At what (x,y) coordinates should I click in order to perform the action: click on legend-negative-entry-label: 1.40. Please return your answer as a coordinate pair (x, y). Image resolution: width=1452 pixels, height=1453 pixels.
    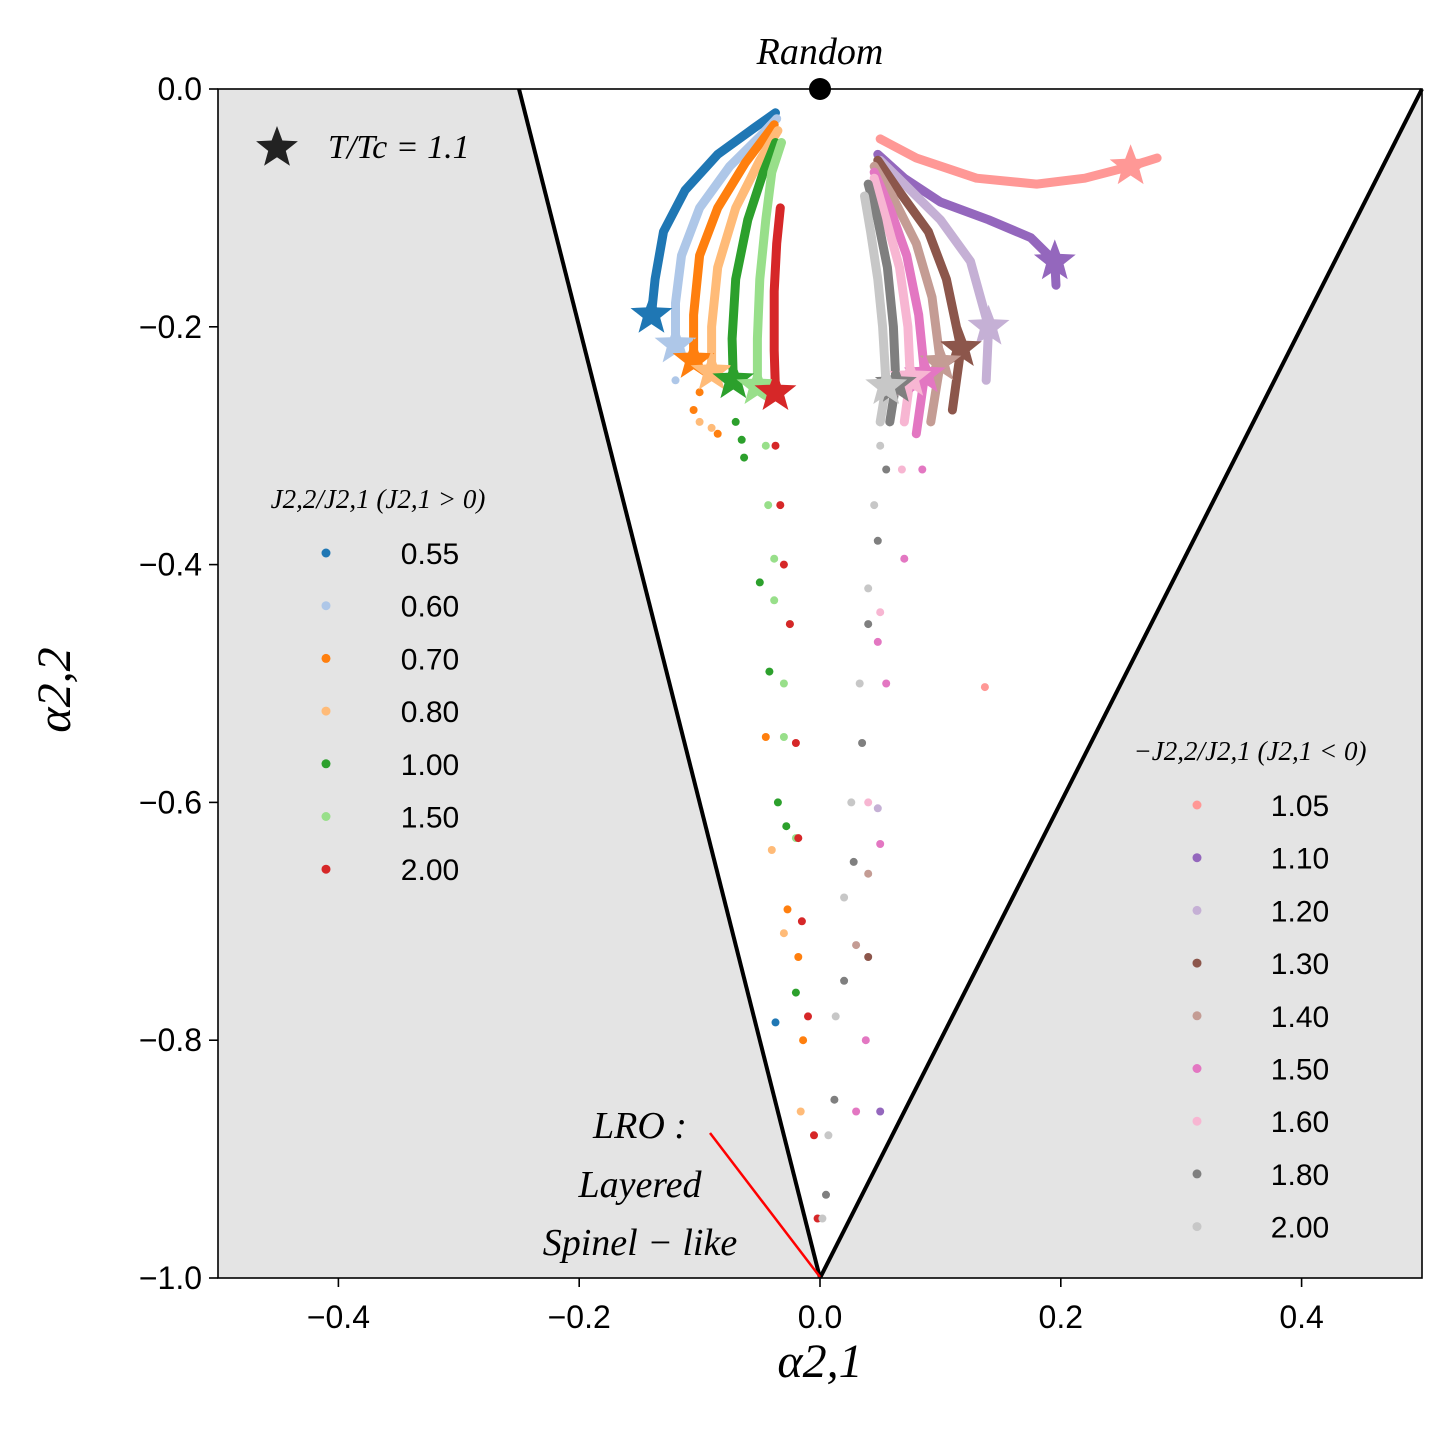
    Looking at the image, I should click on (1300, 1017).